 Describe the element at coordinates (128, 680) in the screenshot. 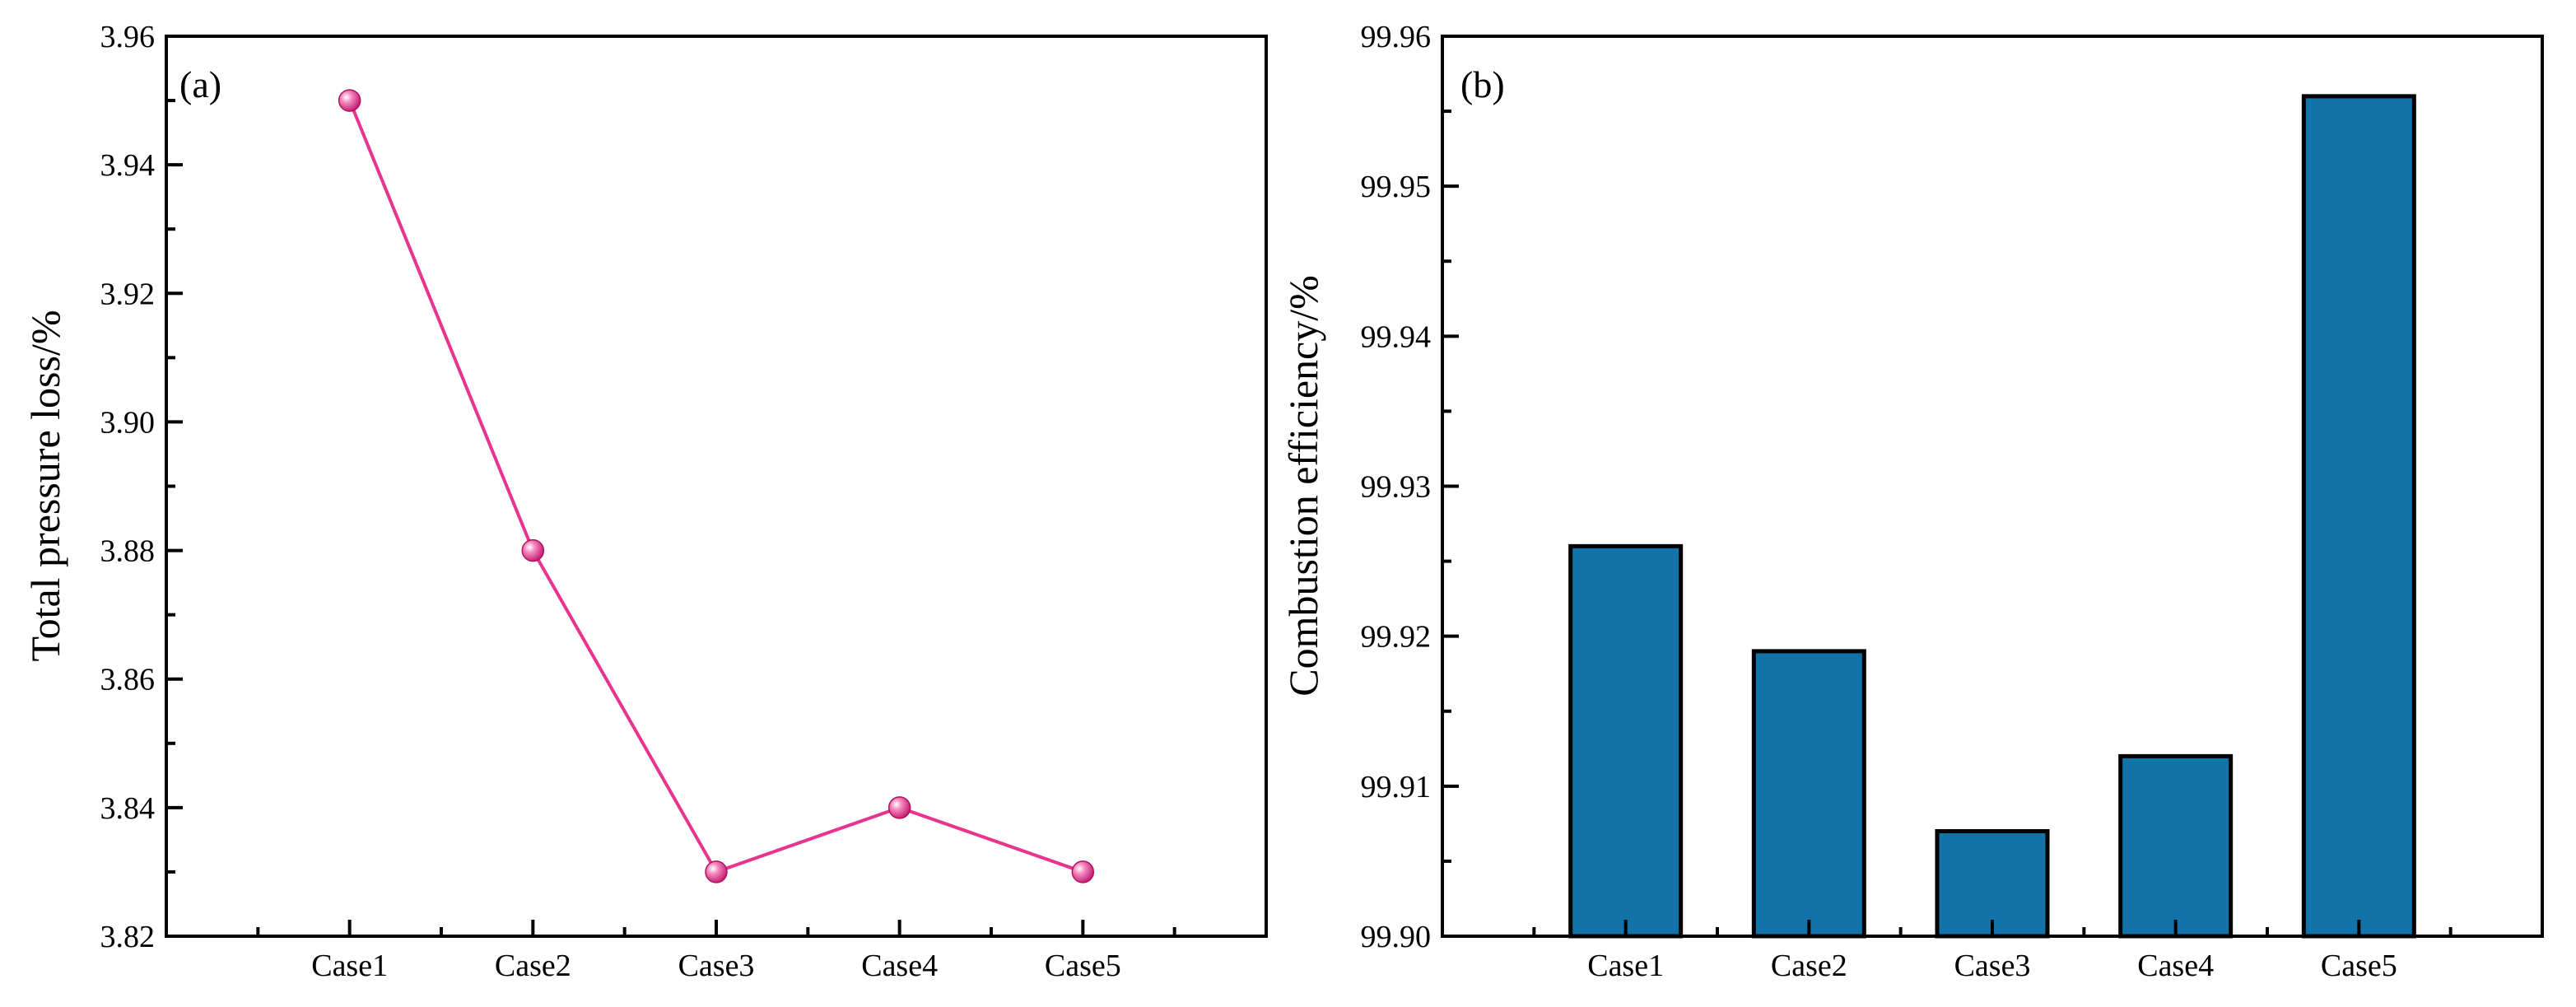

I see `chart-a-y-tick-label: 3.86` at that location.